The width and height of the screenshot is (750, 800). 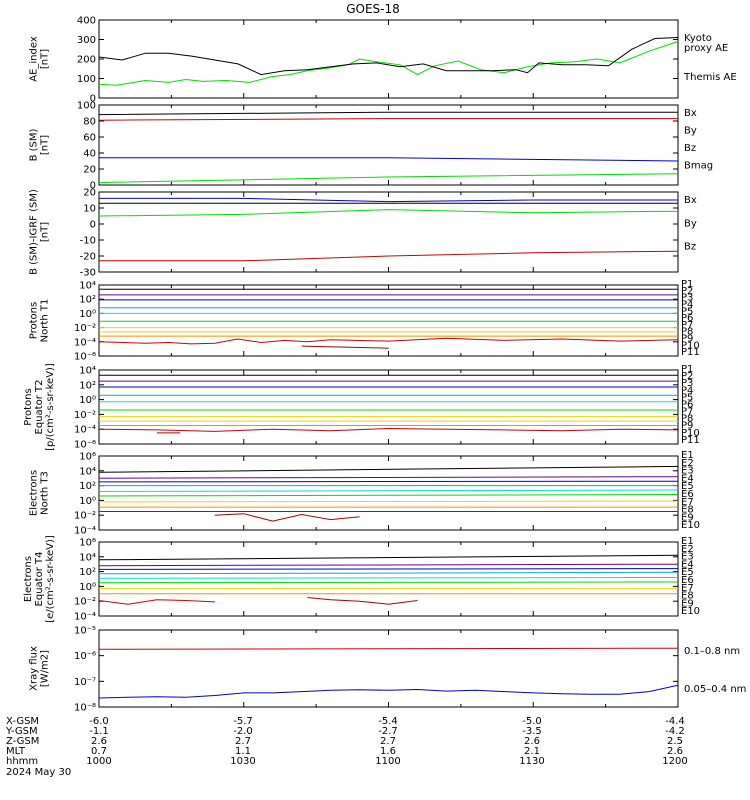 I want to click on legend-entry: 0.05–0.4 nm, so click(x=715, y=689).